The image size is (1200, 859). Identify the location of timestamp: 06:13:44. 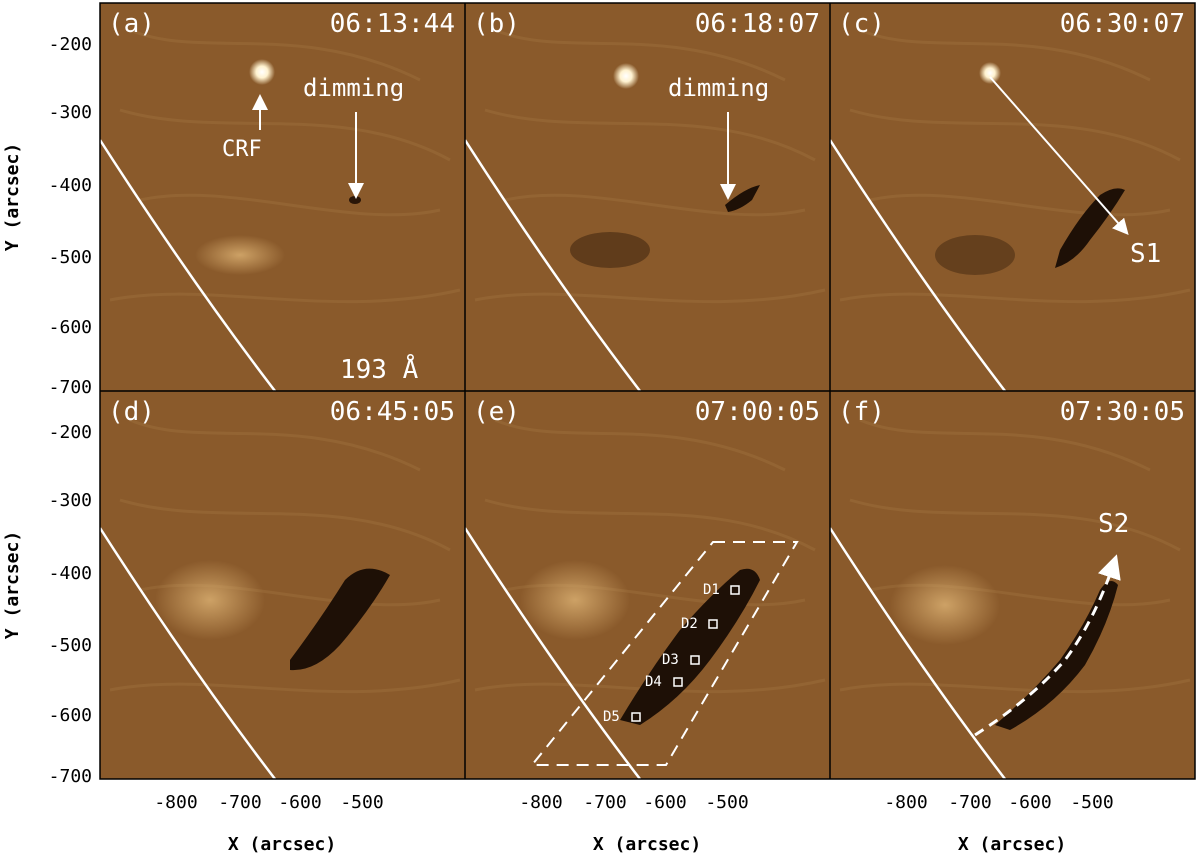
(392, 24).